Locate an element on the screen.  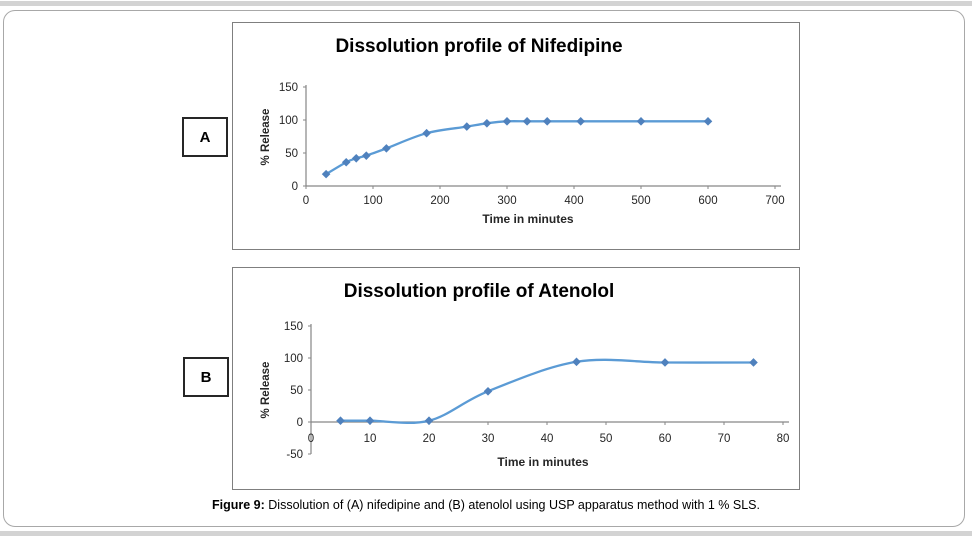
chart-b-title: Dissolution profile of Atenolol is located at coordinates (479, 291).